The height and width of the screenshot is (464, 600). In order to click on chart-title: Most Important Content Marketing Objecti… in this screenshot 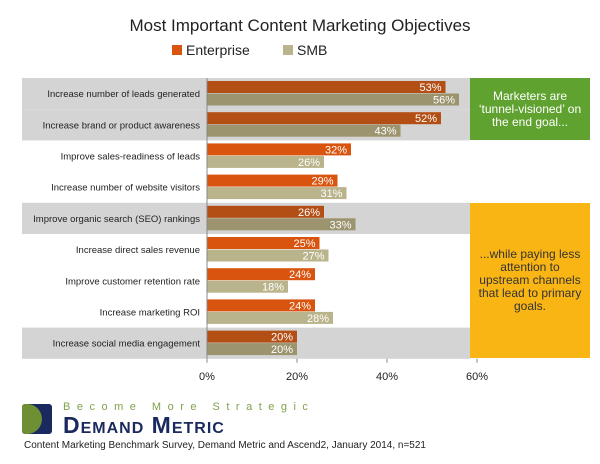, I will do `click(300, 25)`.